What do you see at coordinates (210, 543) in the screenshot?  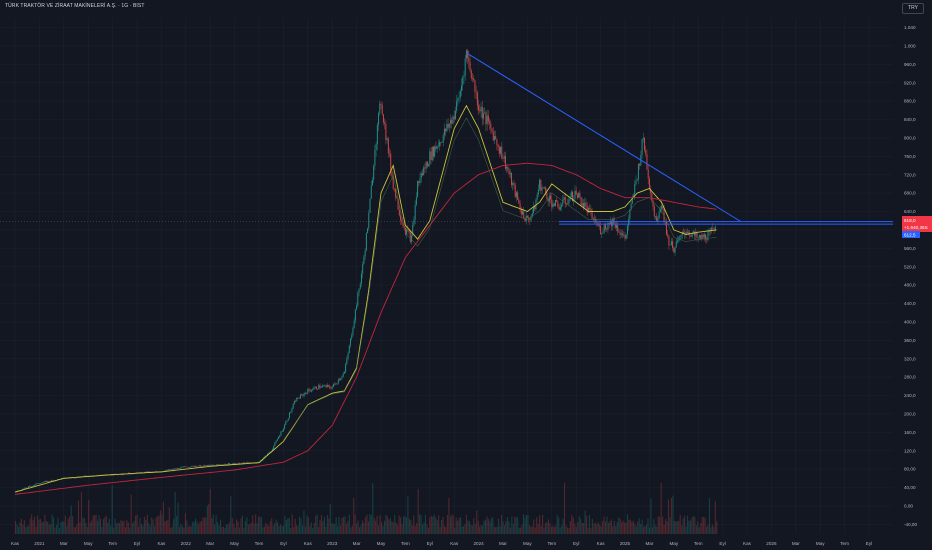 I see `time-tick-label: Mar` at bounding box center [210, 543].